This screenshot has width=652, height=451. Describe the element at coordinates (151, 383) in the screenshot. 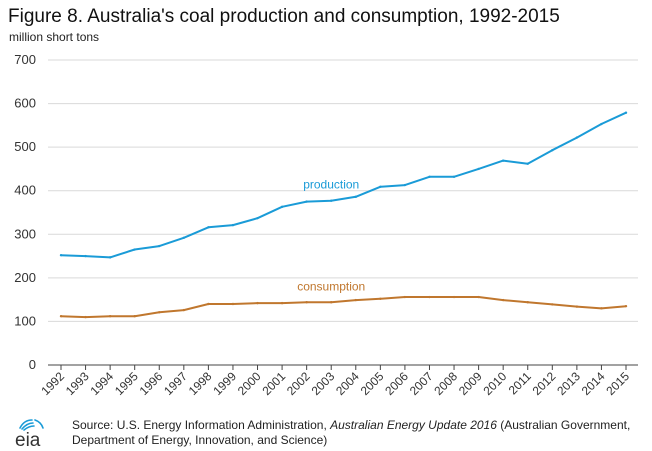

I see `x-tick-label: 1996` at that location.